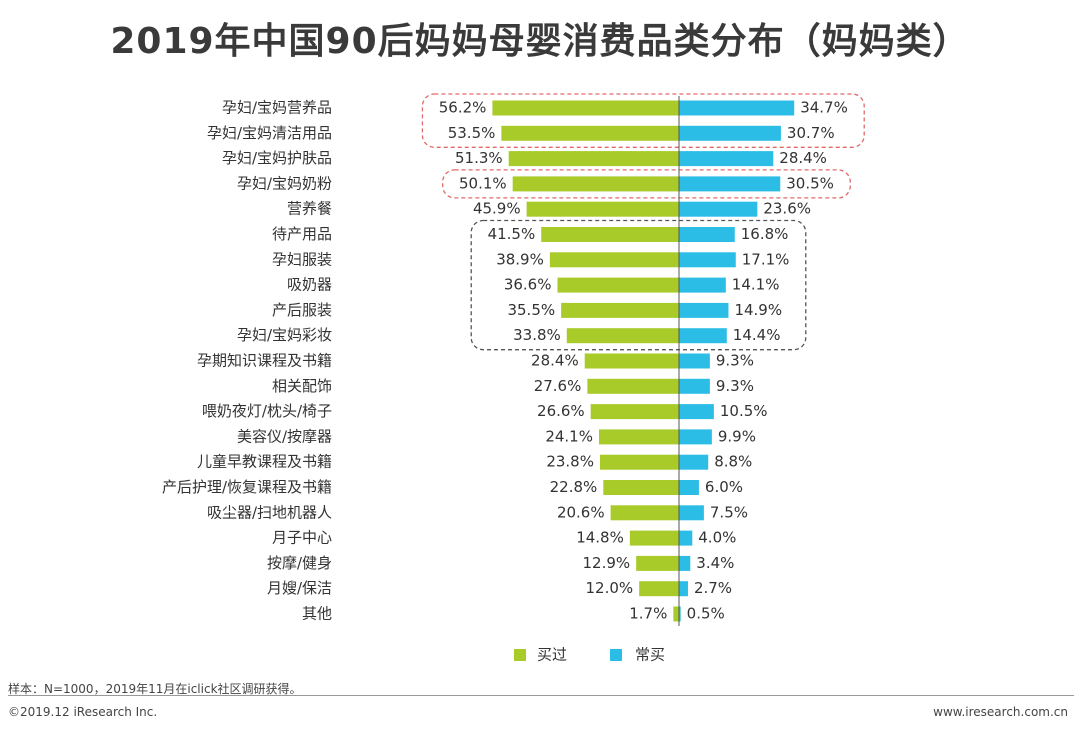  I want to click on bar-bought-label: 12.0%, so click(610, 588).